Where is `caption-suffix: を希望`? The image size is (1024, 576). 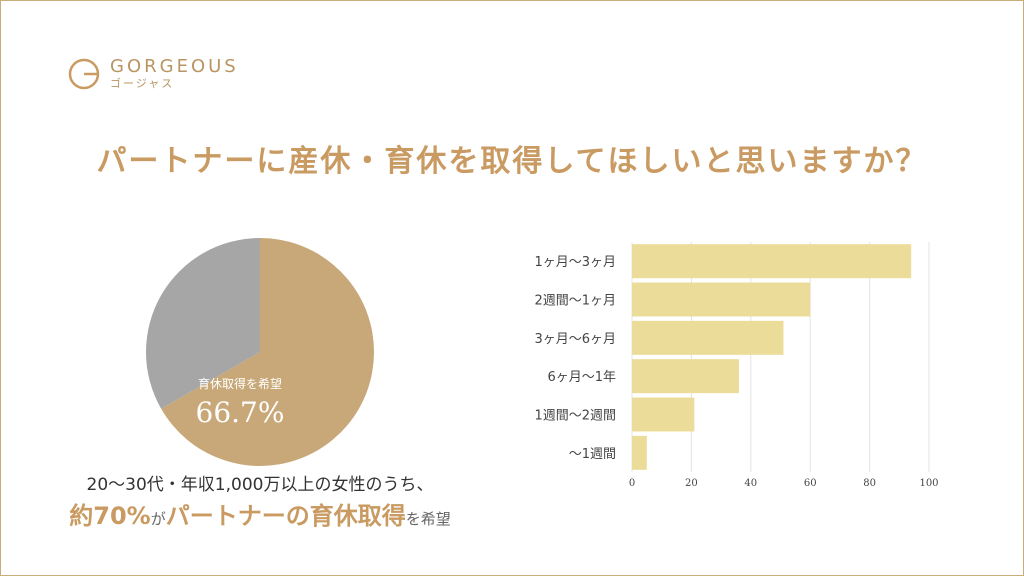
caption-suffix: を希望 is located at coordinates (428, 519).